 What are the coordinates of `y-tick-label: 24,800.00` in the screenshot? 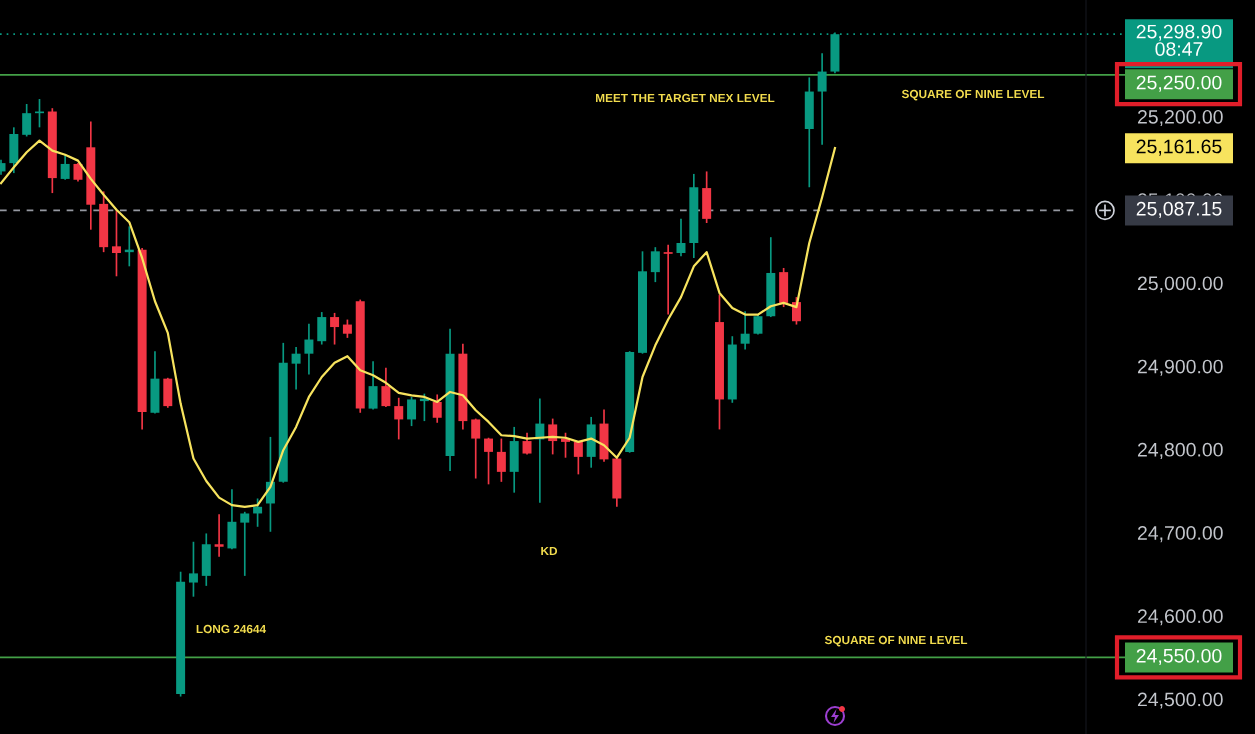 It's located at (1180, 450).